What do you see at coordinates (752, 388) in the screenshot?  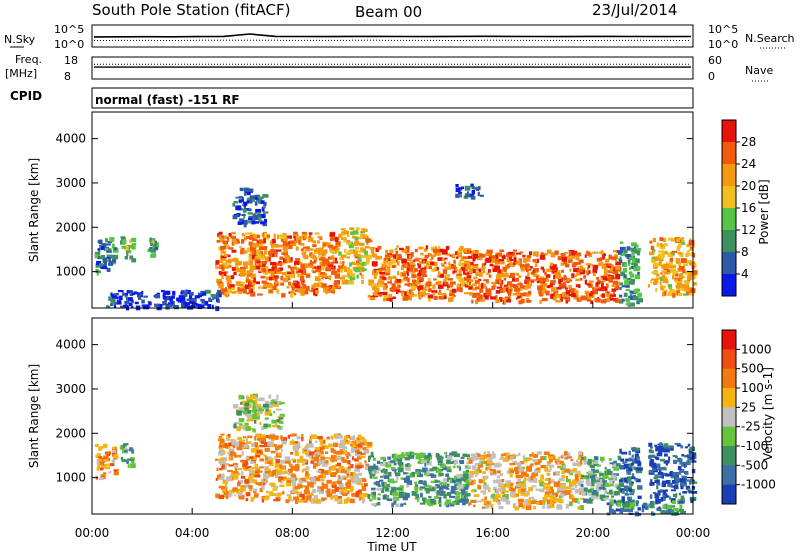 I see `colorbar-tick-label: 100` at bounding box center [752, 388].